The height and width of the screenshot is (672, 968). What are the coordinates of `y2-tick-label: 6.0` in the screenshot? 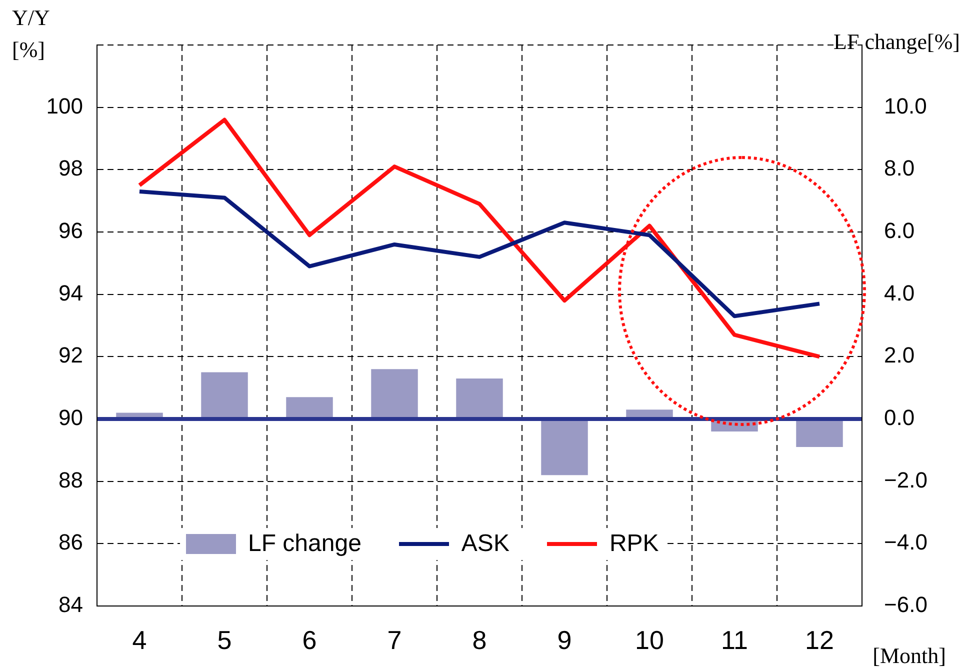 It's located at (899, 231).